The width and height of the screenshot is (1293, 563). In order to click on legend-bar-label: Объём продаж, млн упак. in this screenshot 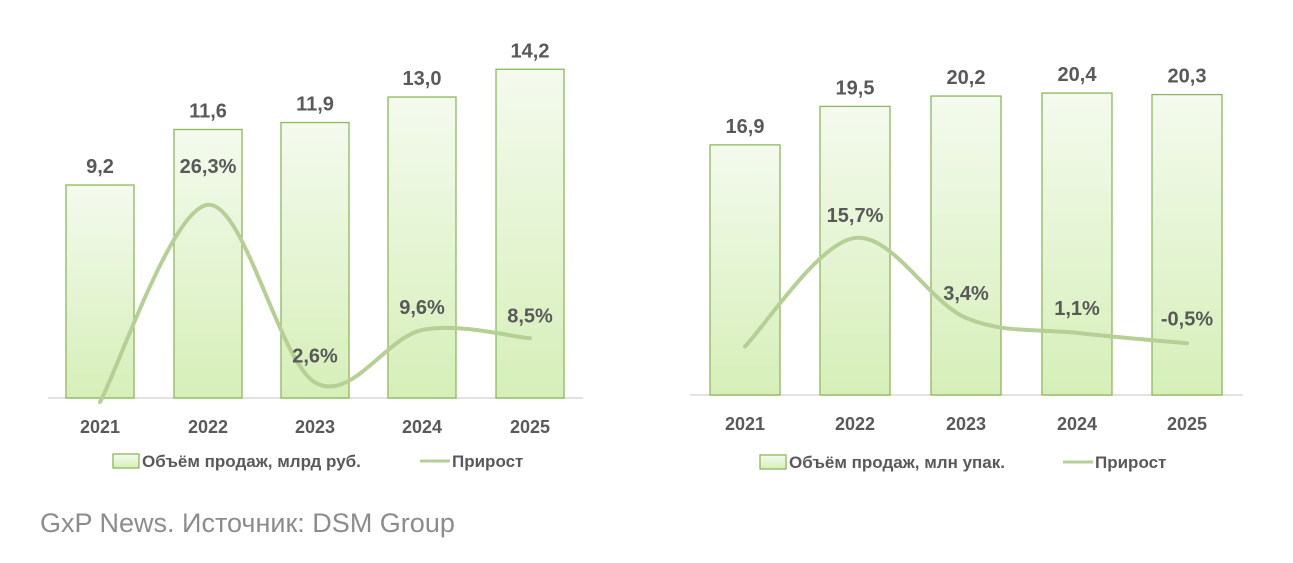, I will do `click(897, 462)`.